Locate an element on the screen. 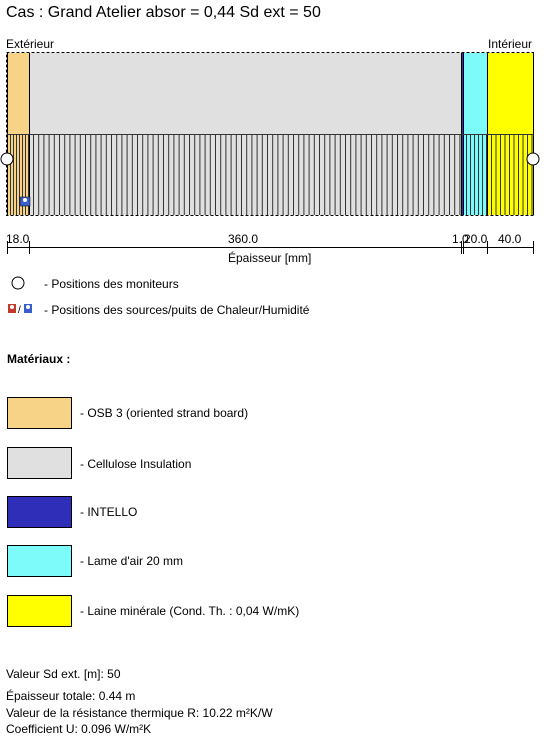 The image size is (544, 736). material-swatch-intello is located at coordinates (39, 512).